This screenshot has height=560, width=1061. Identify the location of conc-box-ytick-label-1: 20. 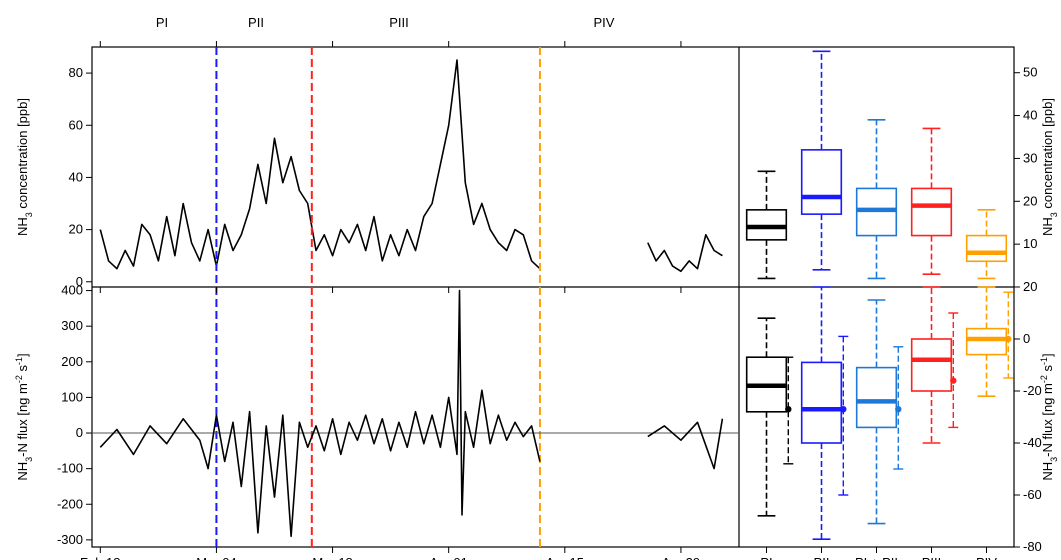
(1030, 200).